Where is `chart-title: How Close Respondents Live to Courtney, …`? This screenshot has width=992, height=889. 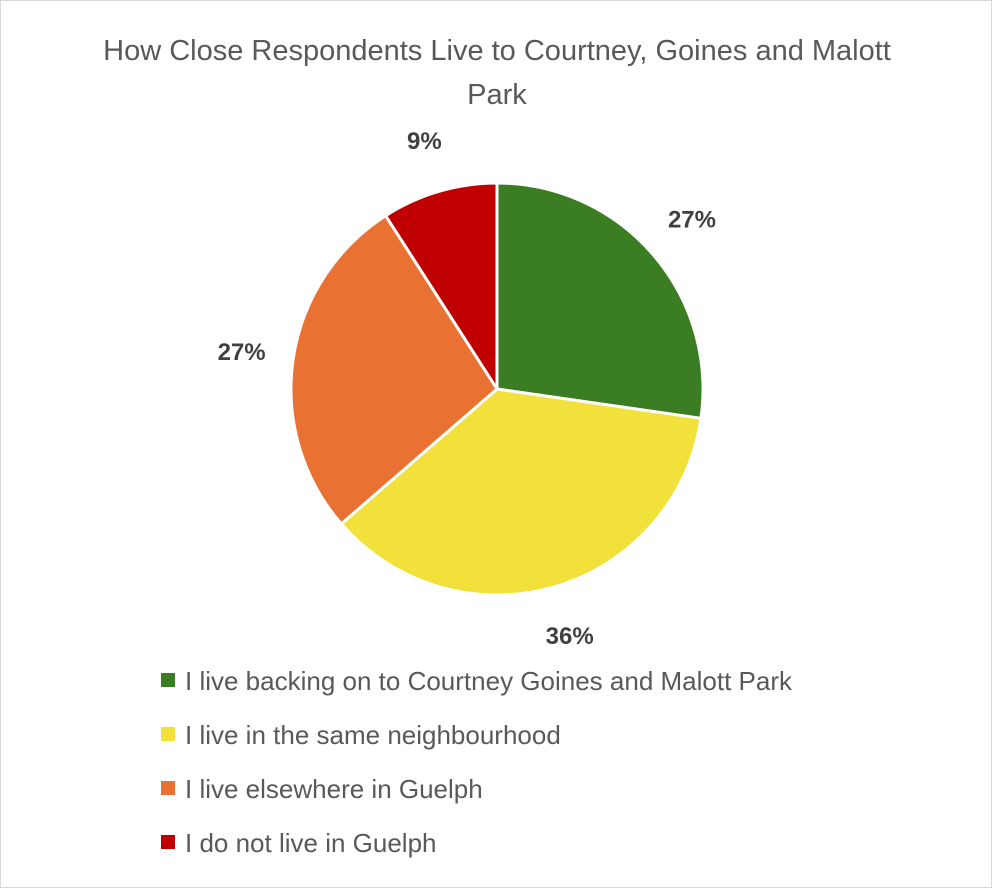 chart-title: How Close Respondents Live to Courtney, … is located at coordinates (497, 73).